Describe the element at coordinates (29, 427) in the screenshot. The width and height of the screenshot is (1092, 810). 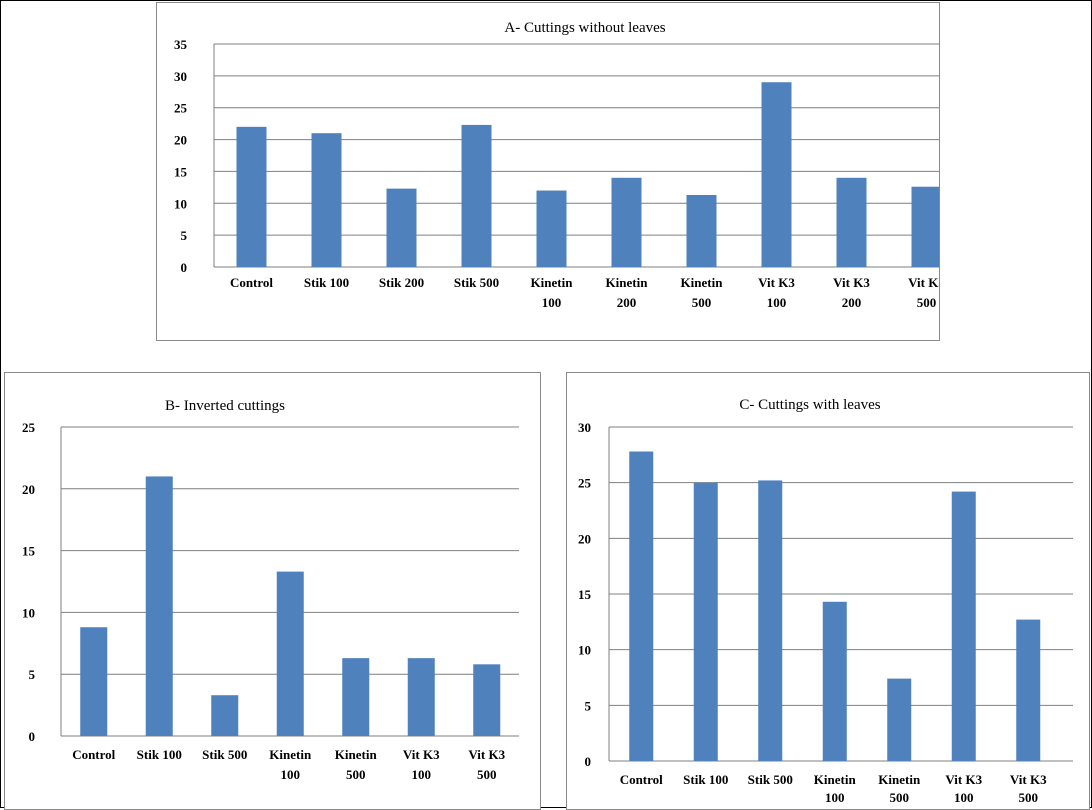
I see `b-y-tick-label: 25` at that location.